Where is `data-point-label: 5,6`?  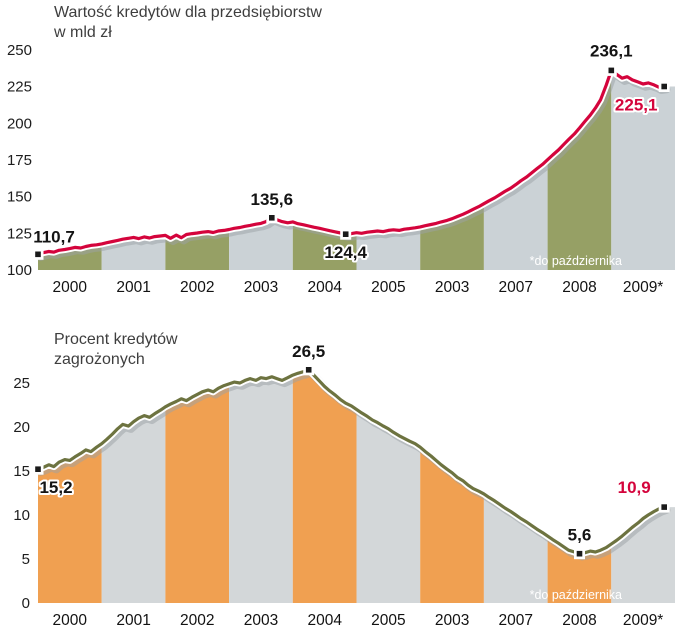 data-point-label: 5,6 is located at coordinates (580, 535).